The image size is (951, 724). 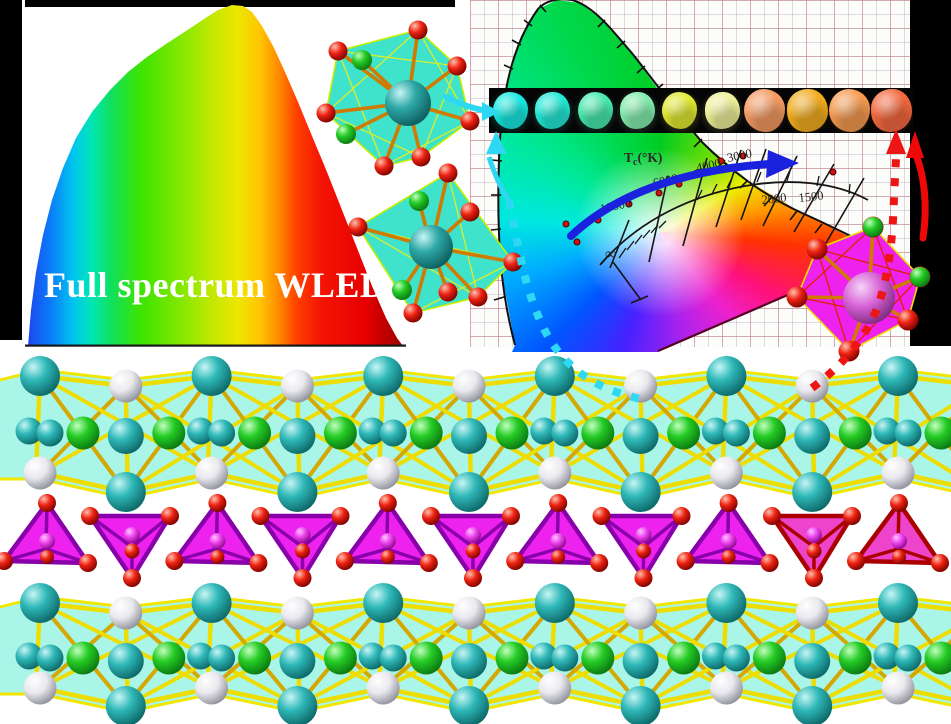 What do you see at coordinates (774, 198) in the screenshot?
I see `cct-label-2000: 2000` at bounding box center [774, 198].